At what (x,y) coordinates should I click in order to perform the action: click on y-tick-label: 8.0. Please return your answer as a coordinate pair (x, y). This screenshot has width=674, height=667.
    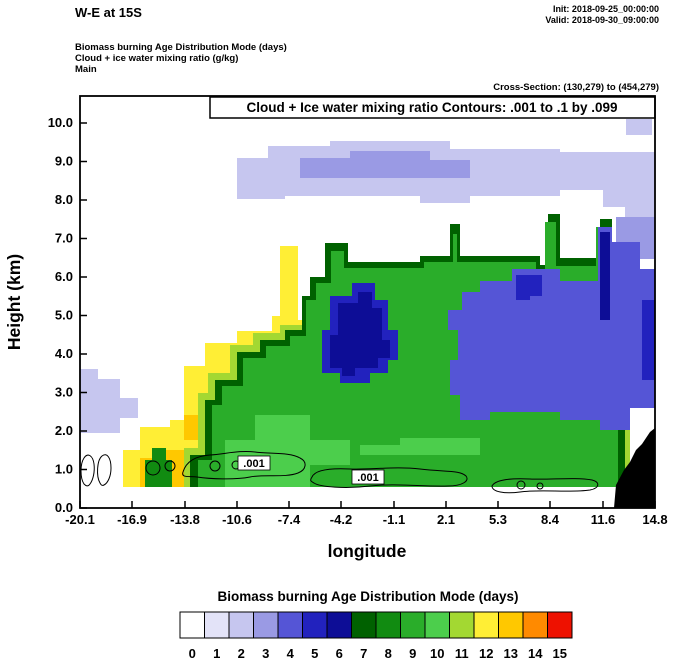
    Looking at the image, I should click on (64, 199).